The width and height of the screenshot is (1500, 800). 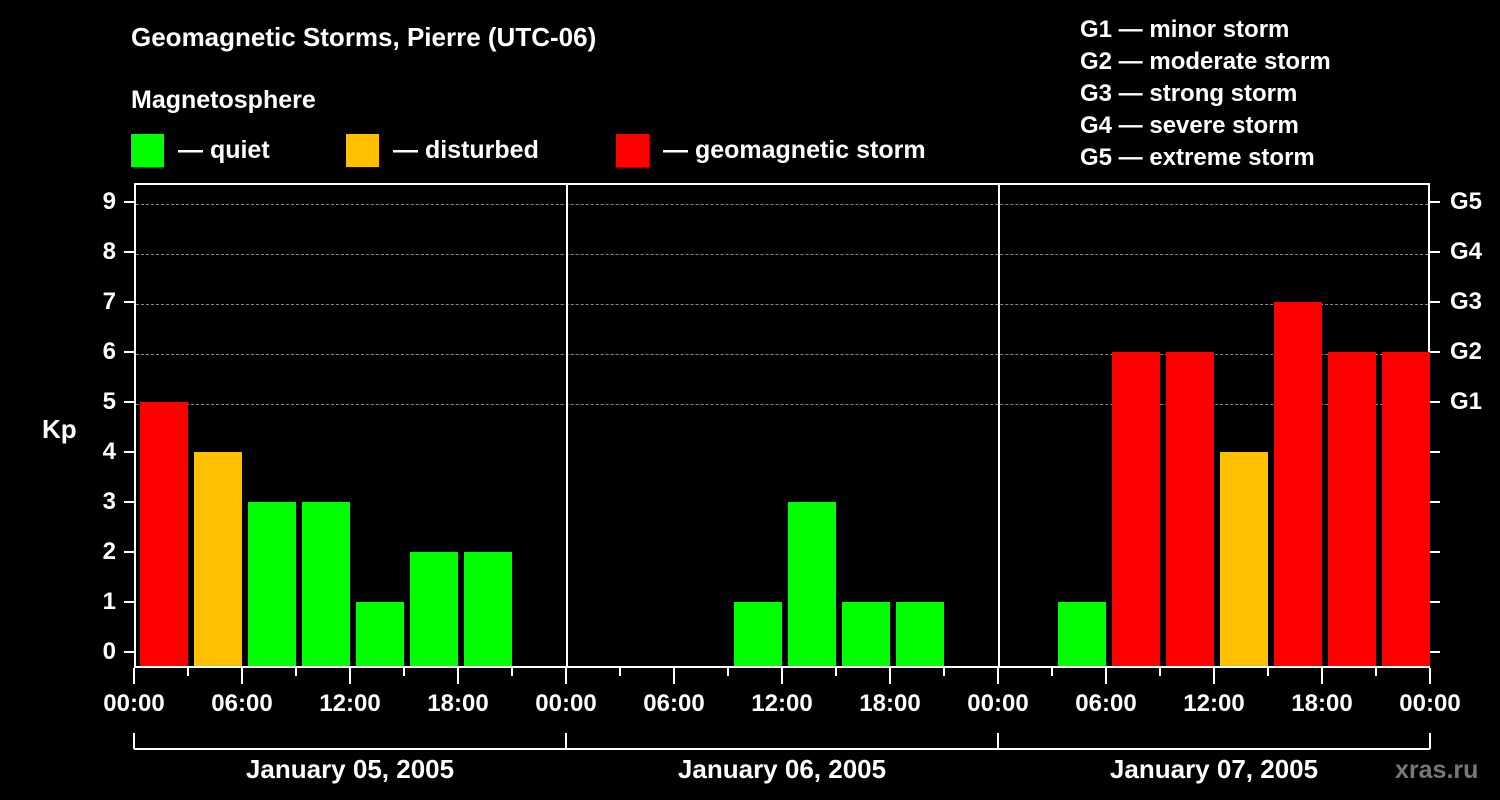 What do you see at coordinates (147, 150) in the screenshot?
I see `legend-swatch-quiet` at bounding box center [147, 150].